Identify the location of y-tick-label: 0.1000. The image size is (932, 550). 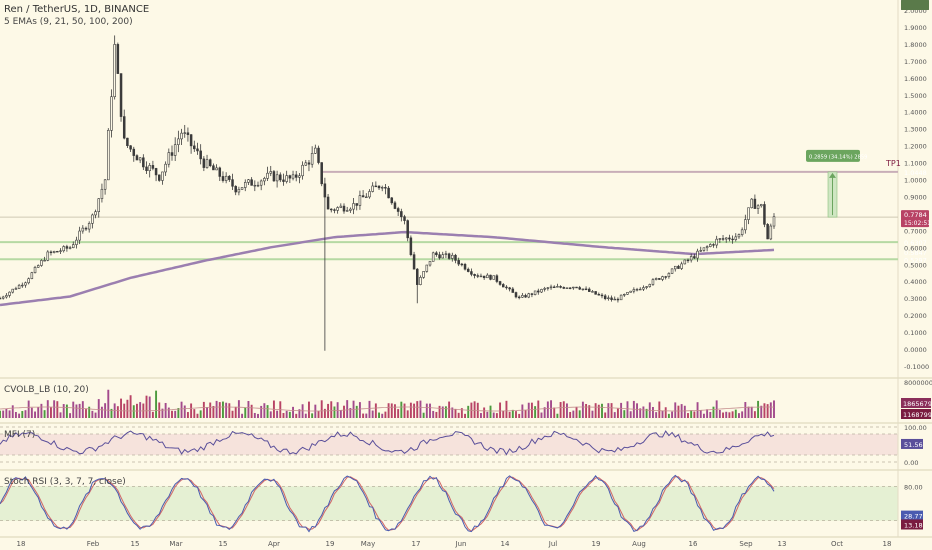
(915, 333).